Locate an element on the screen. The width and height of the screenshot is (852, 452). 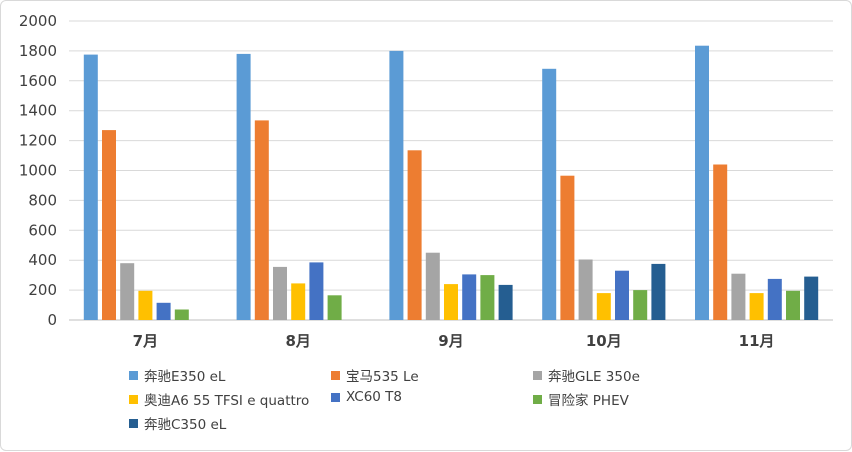
y-tick-label: 1200 is located at coordinates (38, 141).